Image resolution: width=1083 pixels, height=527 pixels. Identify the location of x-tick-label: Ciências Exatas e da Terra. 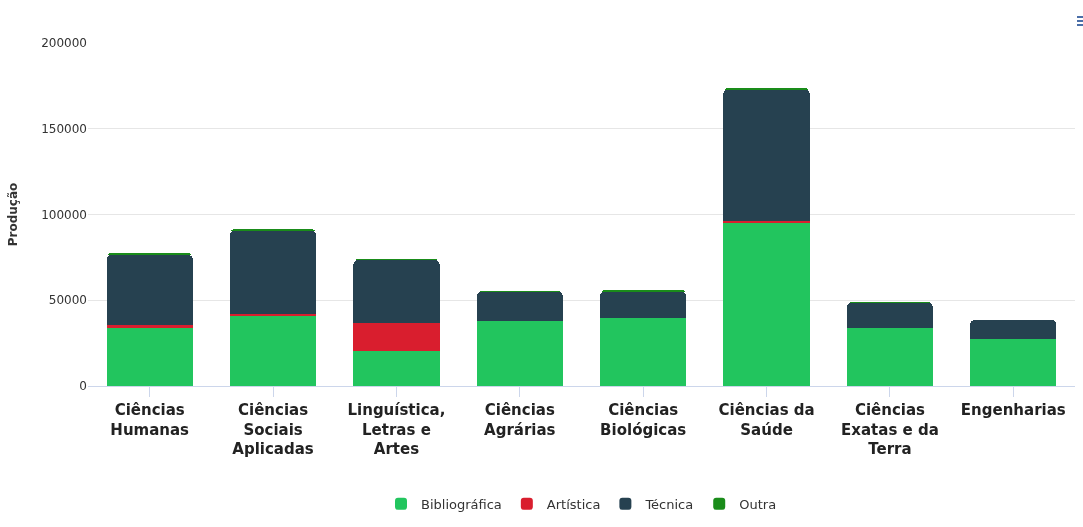
(890, 429).